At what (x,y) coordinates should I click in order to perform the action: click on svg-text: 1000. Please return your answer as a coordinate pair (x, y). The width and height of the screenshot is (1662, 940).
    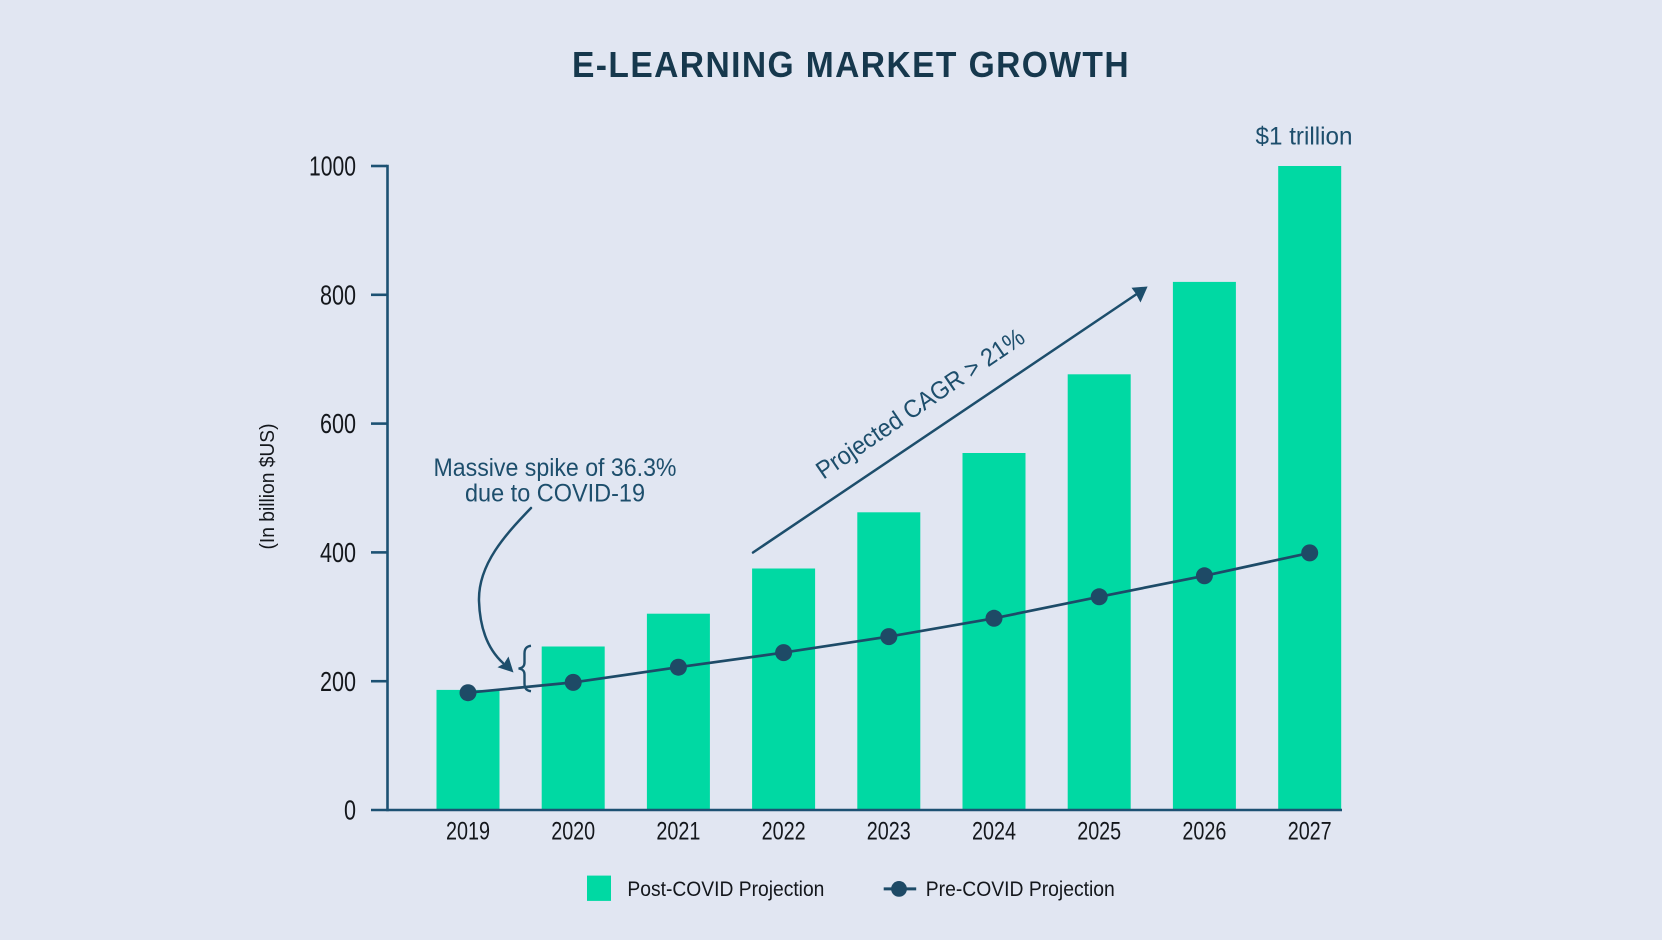
    Looking at the image, I should click on (332, 166).